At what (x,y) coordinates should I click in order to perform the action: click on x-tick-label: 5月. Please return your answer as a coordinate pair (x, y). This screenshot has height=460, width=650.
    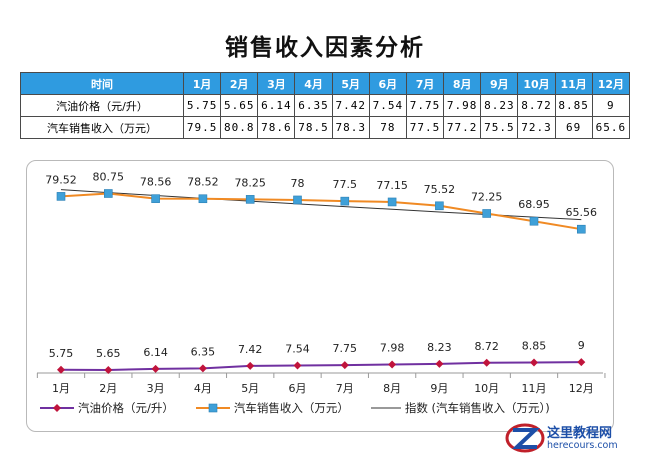
    Looking at the image, I should click on (250, 388).